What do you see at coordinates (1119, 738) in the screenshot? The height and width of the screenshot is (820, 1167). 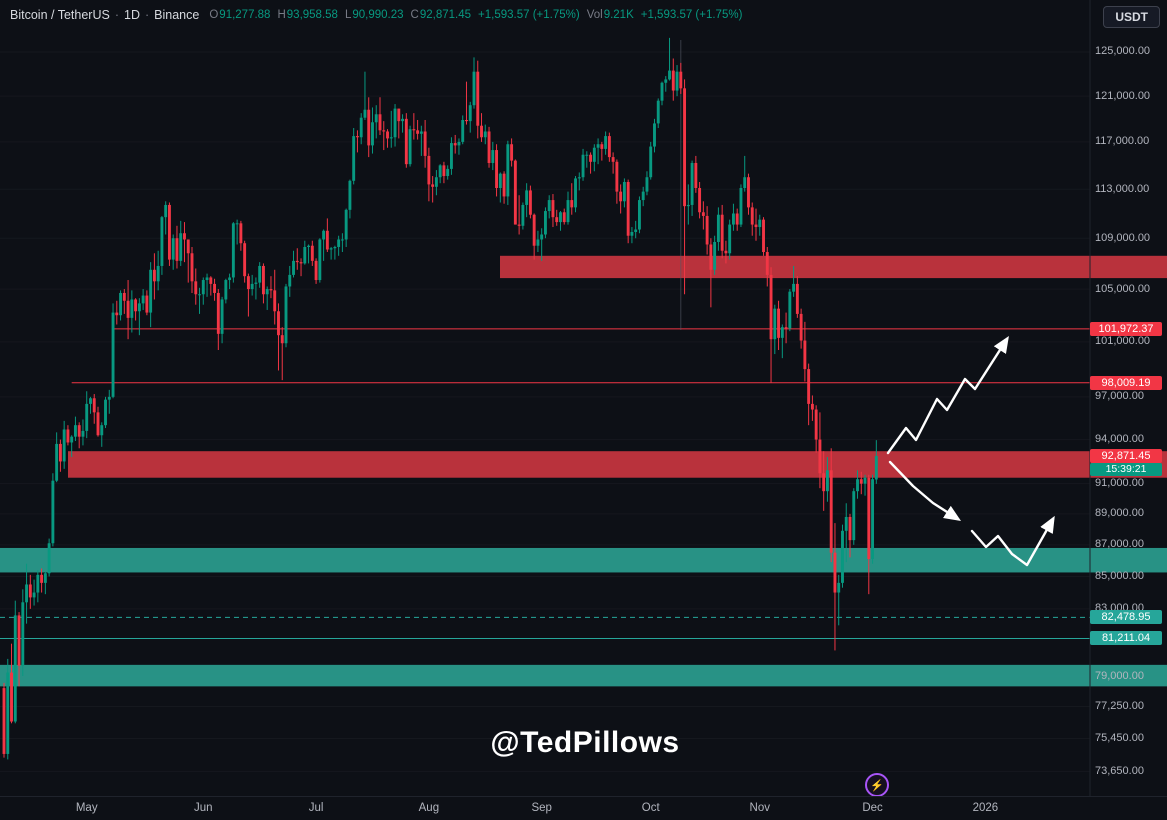 I see `price-tick-label: 75,450.00` at bounding box center [1119, 738].